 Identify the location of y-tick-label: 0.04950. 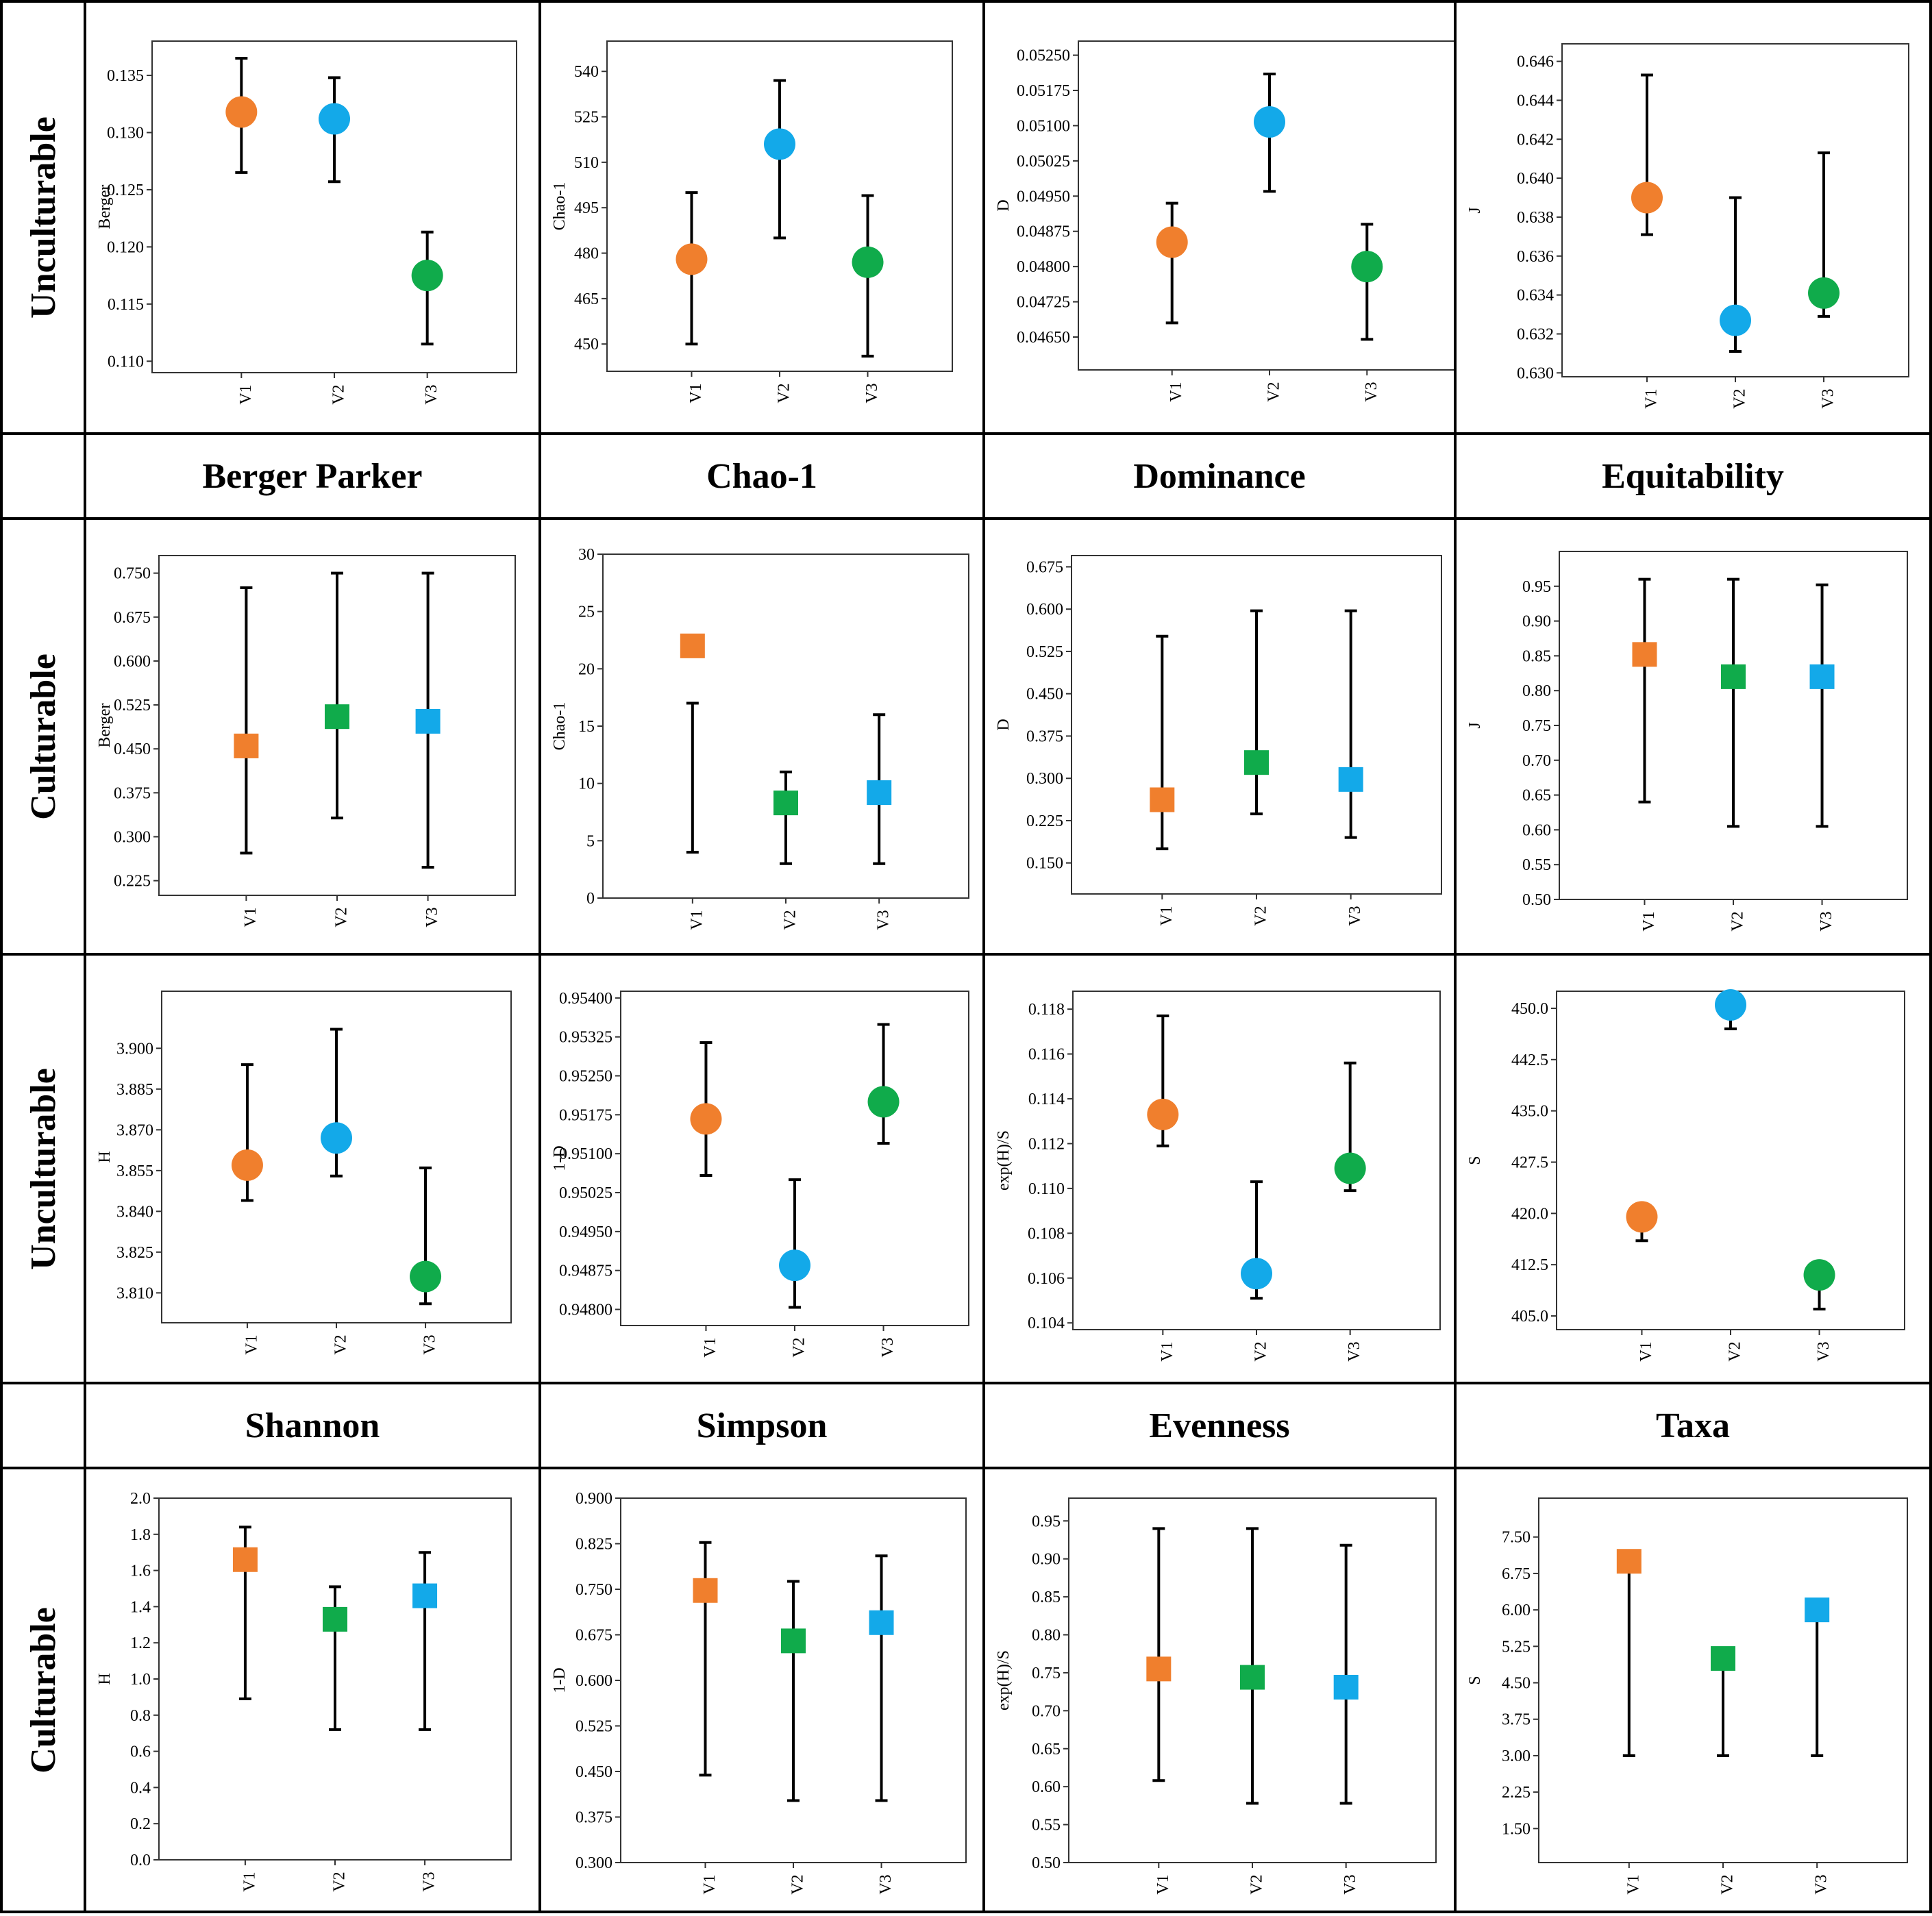
(1043, 197).